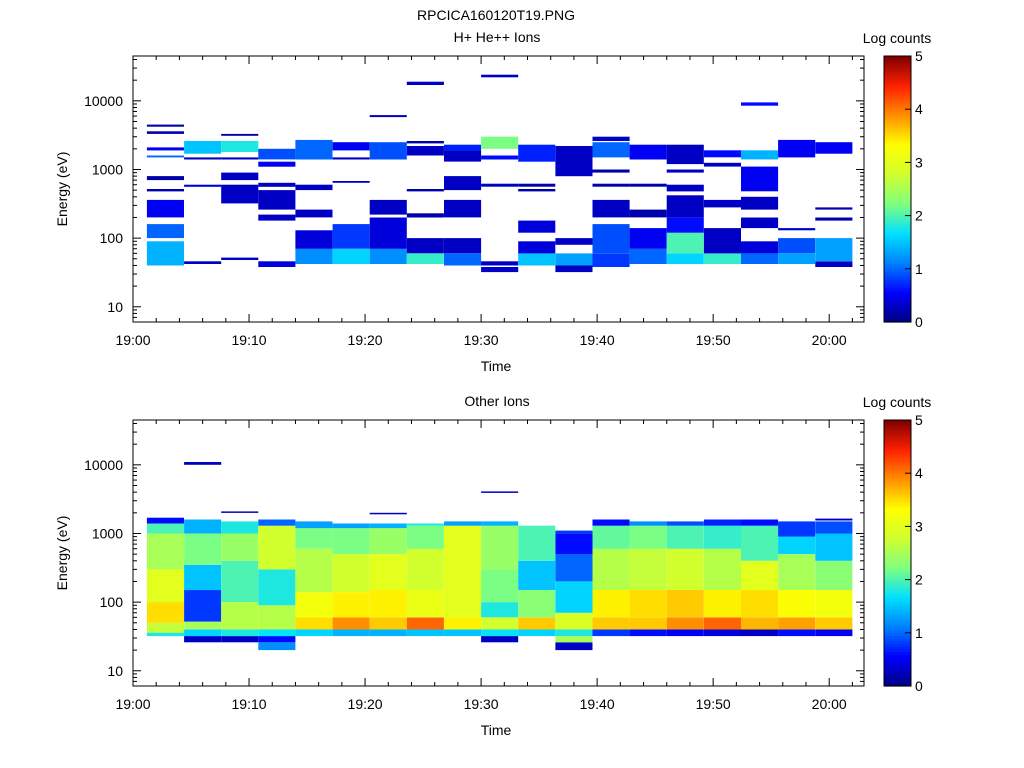 This screenshot has height=768, width=1024. I want to click on x-tick-label: 19:40, so click(597, 704).